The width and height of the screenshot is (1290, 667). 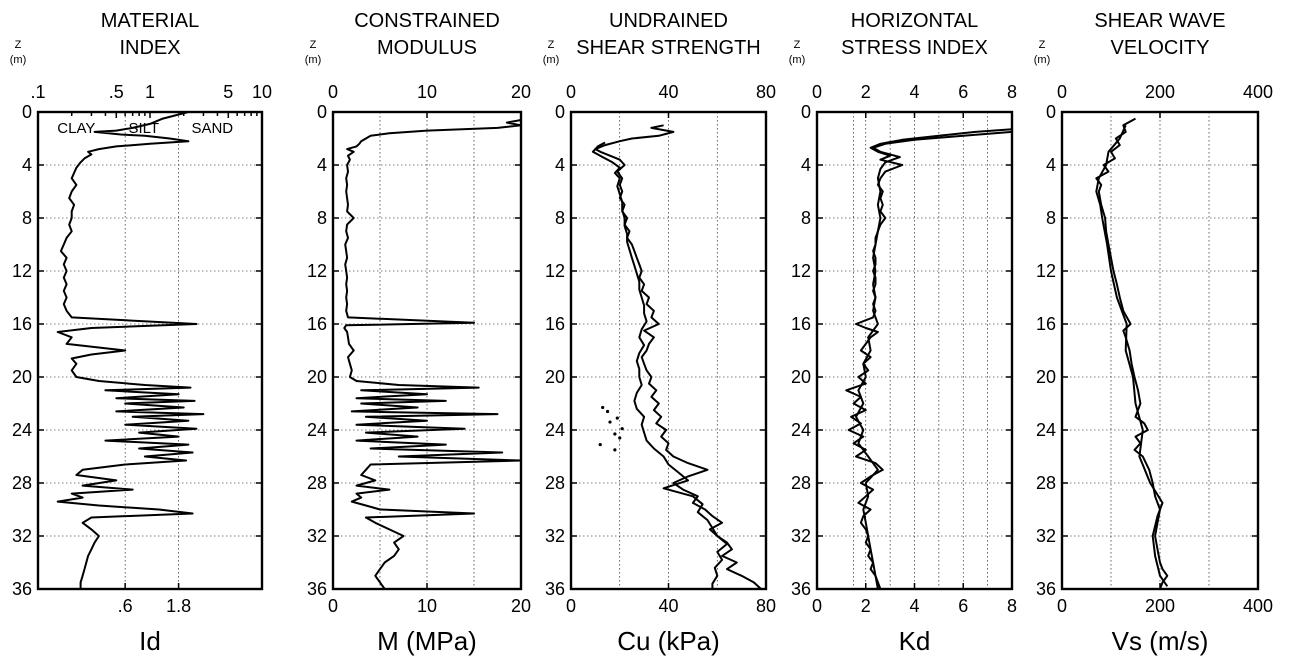 I want to click on x-axis-label: Cu (kPa), so click(x=668, y=641).